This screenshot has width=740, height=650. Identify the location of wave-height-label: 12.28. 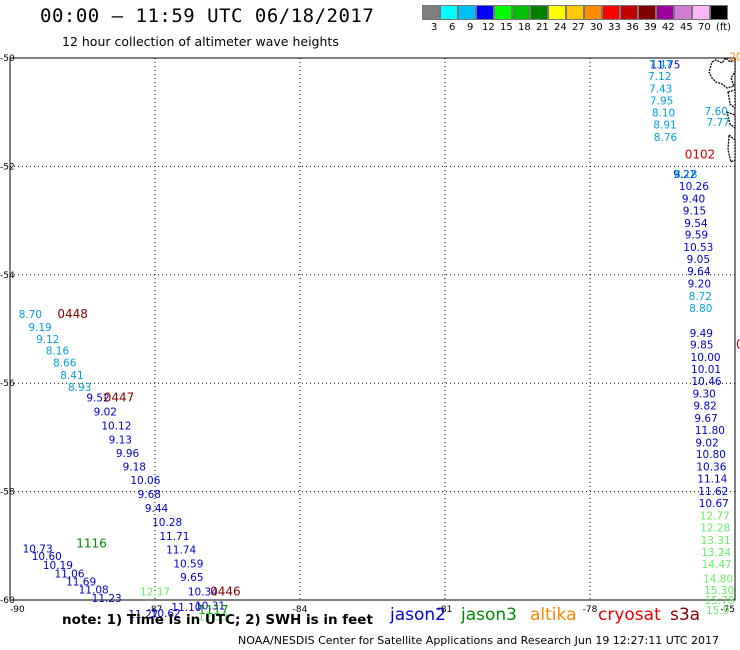
(715, 528).